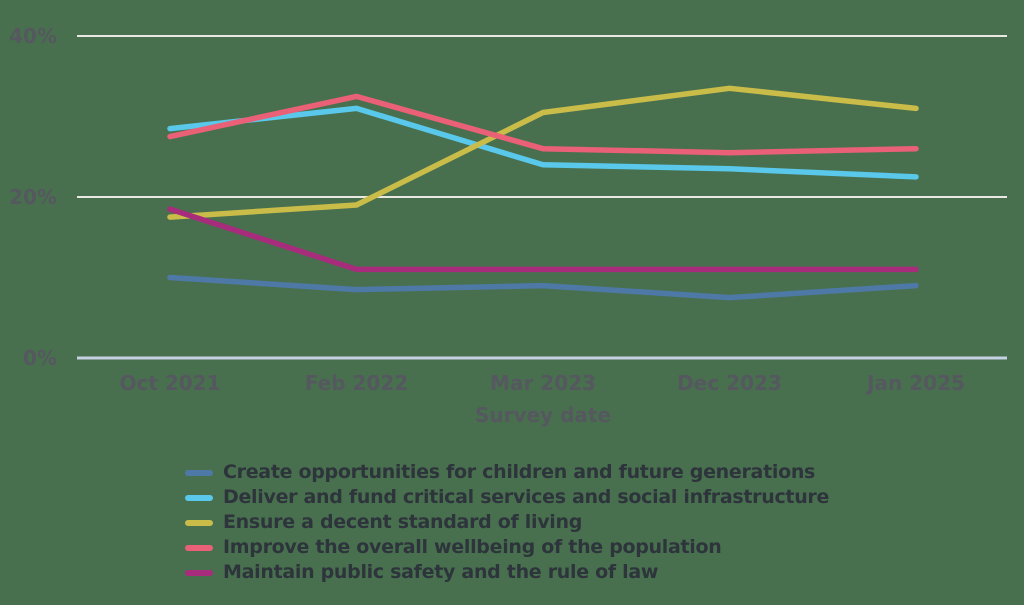 The height and width of the screenshot is (605, 1024). What do you see at coordinates (33, 36) in the screenshot?
I see `y-tick-label: 40%` at bounding box center [33, 36].